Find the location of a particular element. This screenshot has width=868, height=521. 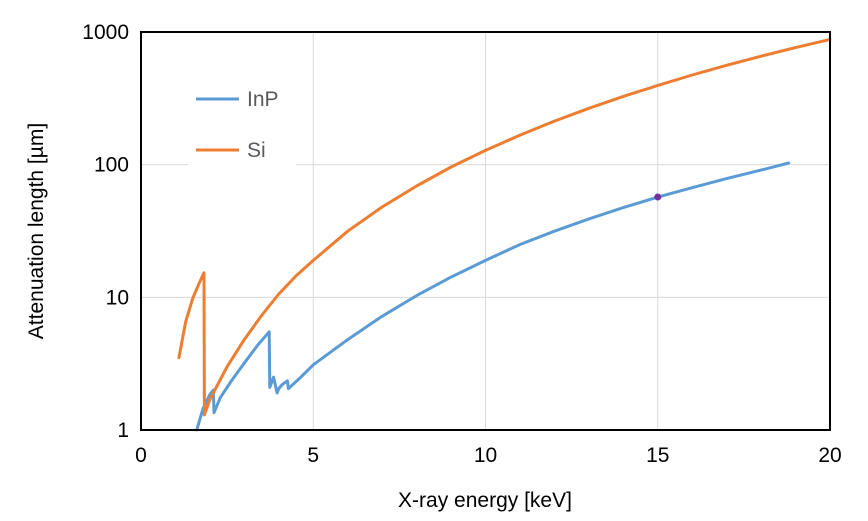

x-tick-label: 0 is located at coordinates (141, 455).